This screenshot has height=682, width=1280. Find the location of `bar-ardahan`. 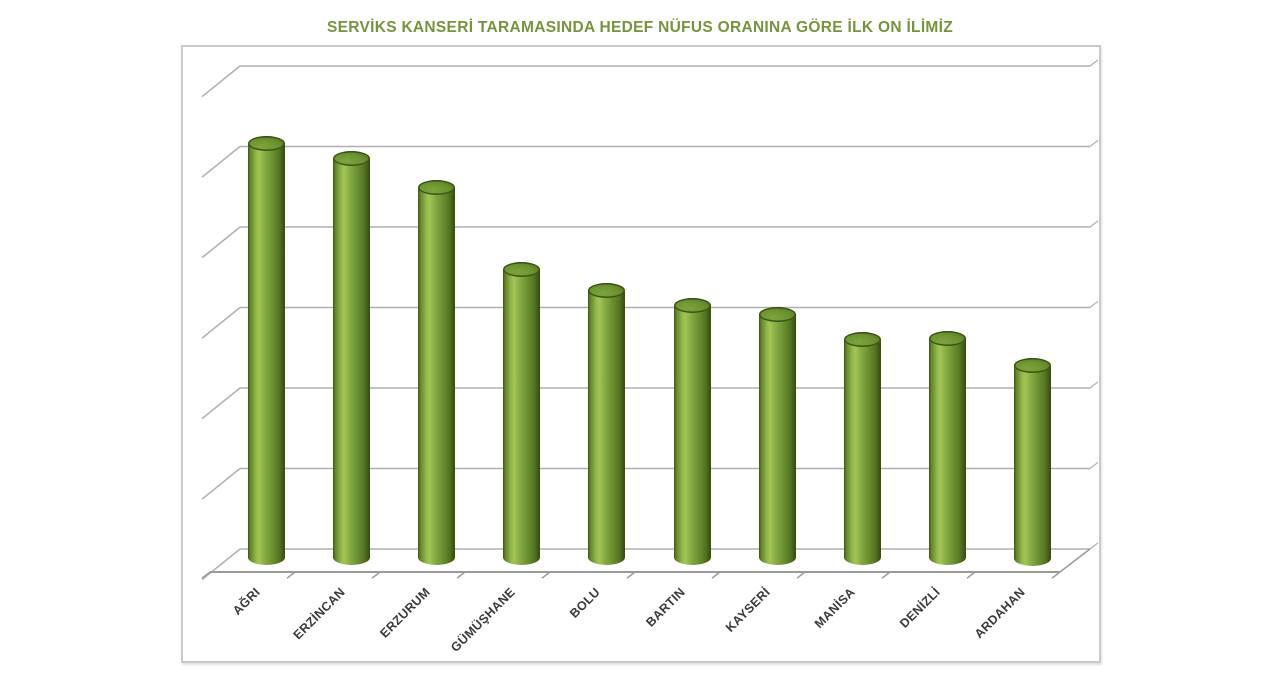

bar-ardahan is located at coordinates (1033, 461).